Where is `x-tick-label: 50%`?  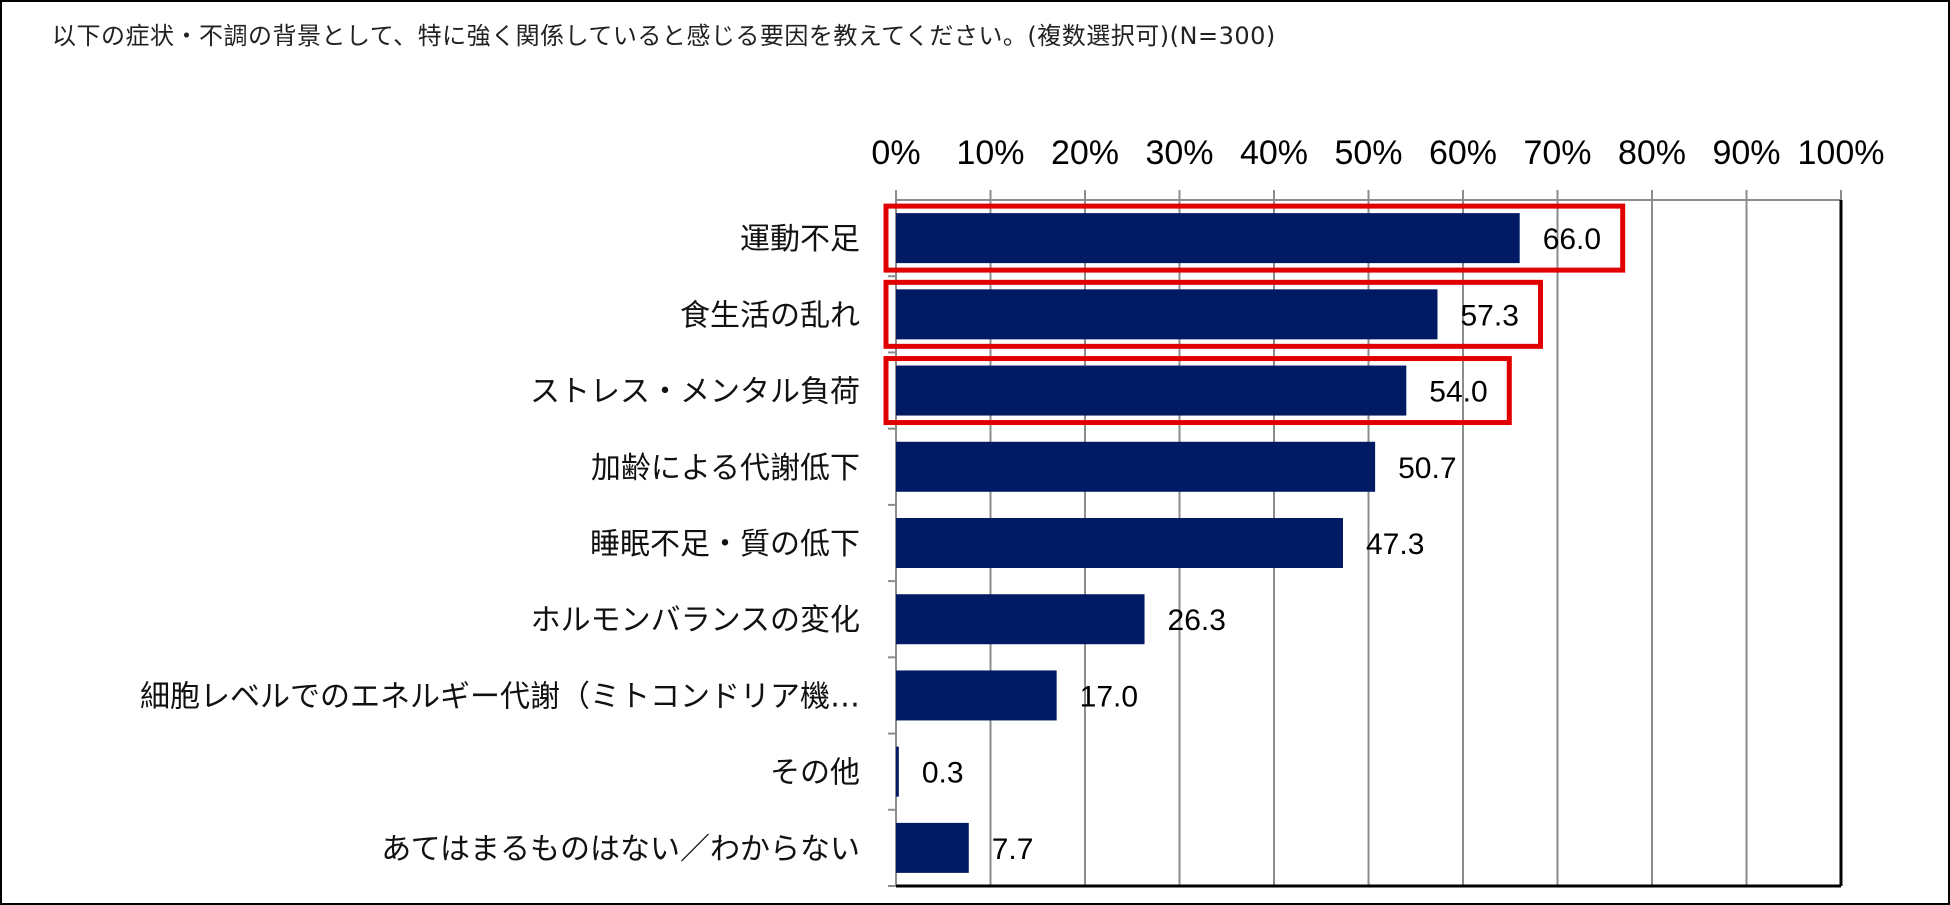 x-tick-label: 50% is located at coordinates (1368, 153).